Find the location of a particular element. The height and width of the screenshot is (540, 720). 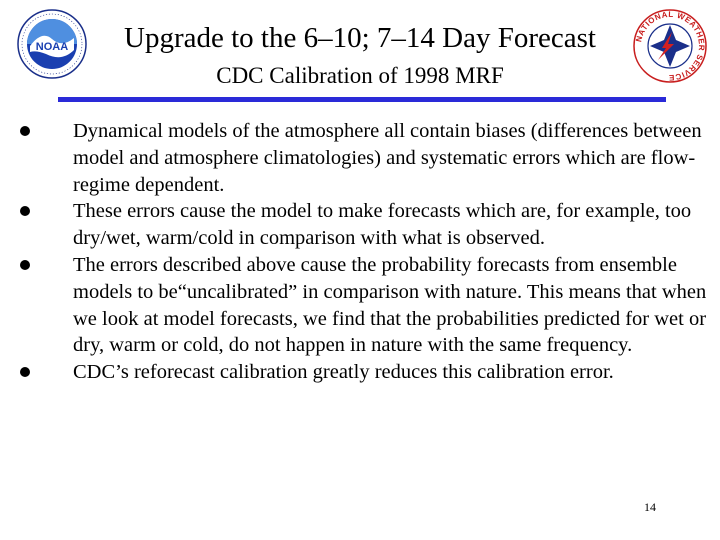

slide-subtitle: CDC Calibration of 1998 MRF is located at coordinates (360, 75).